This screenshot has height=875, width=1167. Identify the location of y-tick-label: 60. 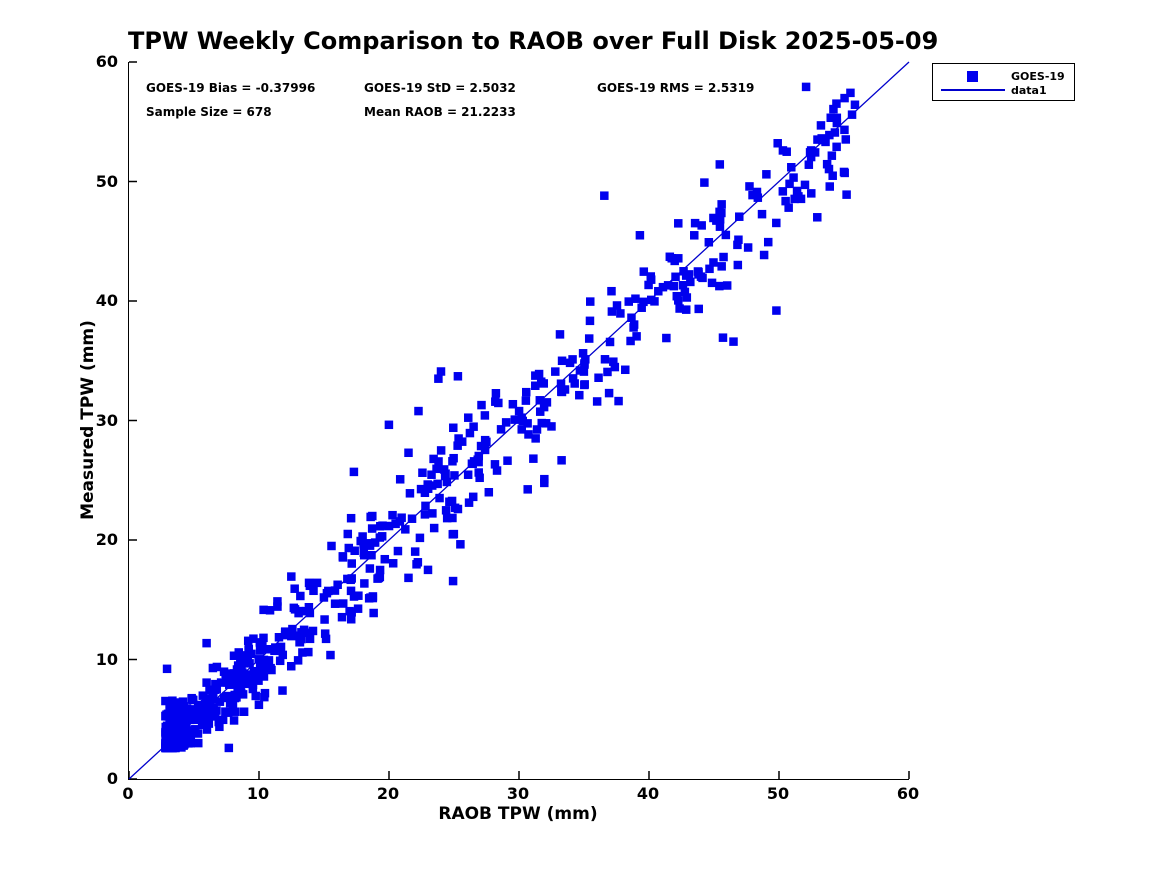
(106, 61).